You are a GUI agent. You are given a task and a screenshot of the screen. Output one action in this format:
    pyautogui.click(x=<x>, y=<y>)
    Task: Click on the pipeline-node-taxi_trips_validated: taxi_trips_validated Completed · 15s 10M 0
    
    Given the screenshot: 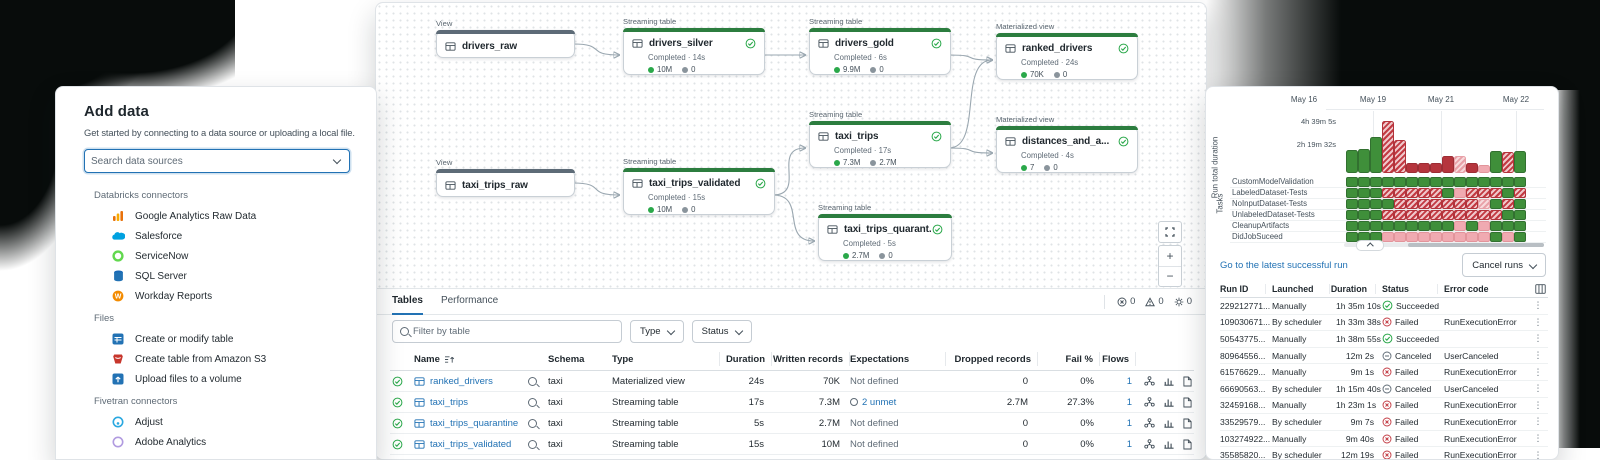 What is the action you would take?
    pyautogui.click(x=699, y=191)
    